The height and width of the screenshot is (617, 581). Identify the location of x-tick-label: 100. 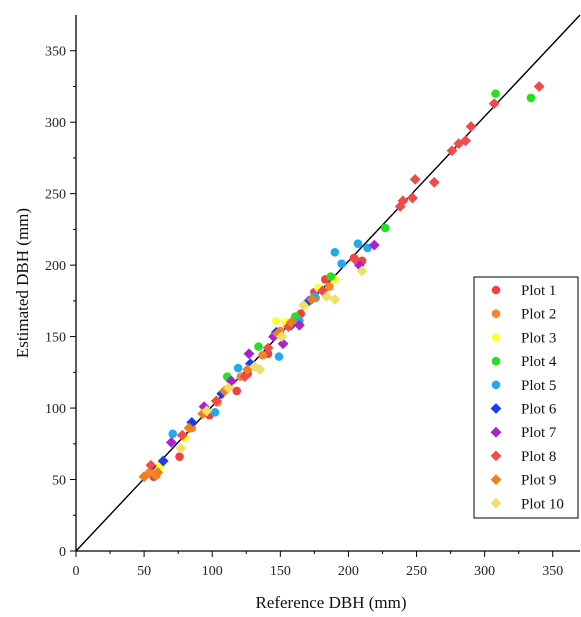
(212, 571).